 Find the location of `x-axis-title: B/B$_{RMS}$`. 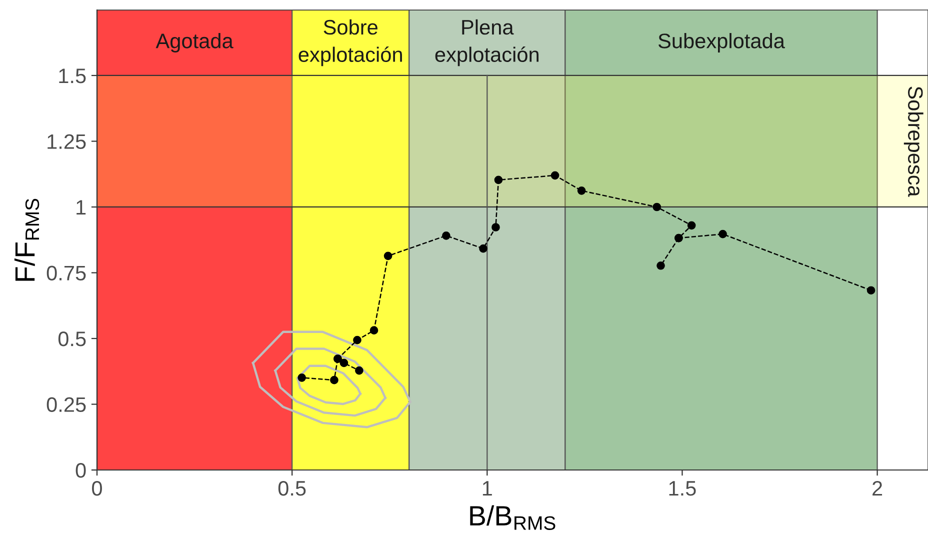

x-axis-title: B/B$_{RMS}$ is located at coordinates (513, 517).